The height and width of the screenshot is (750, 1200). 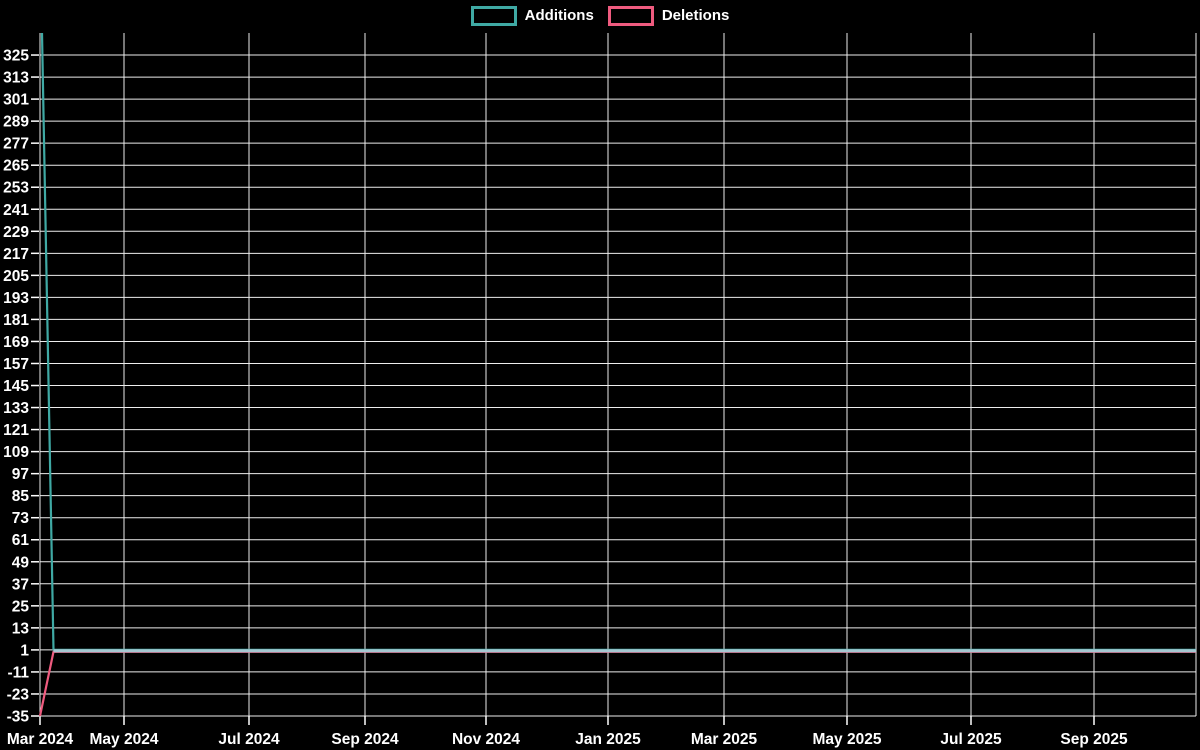 What do you see at coordinates (16, 364) in the screenshot?
I see `y-tick-label: 157` at bounding box center [16, 364].